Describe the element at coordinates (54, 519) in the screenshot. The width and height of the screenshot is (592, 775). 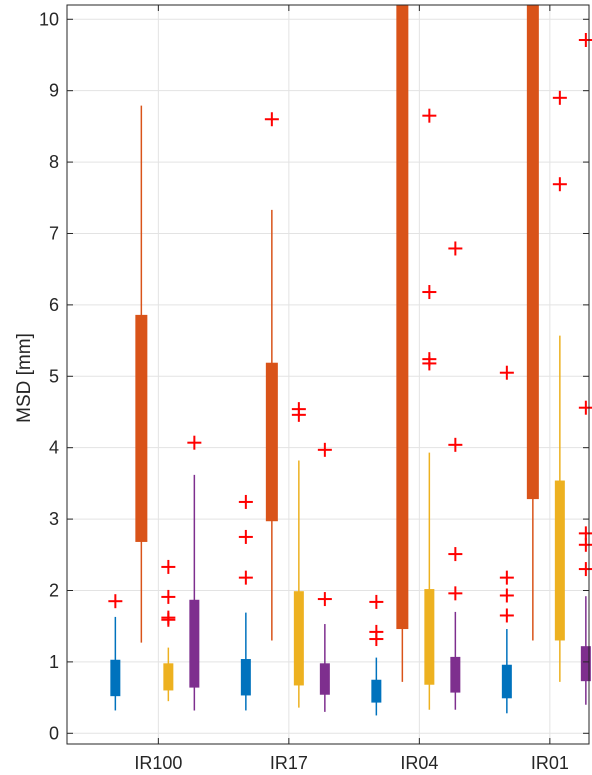
I see `y-tick-label: 3` at that location.